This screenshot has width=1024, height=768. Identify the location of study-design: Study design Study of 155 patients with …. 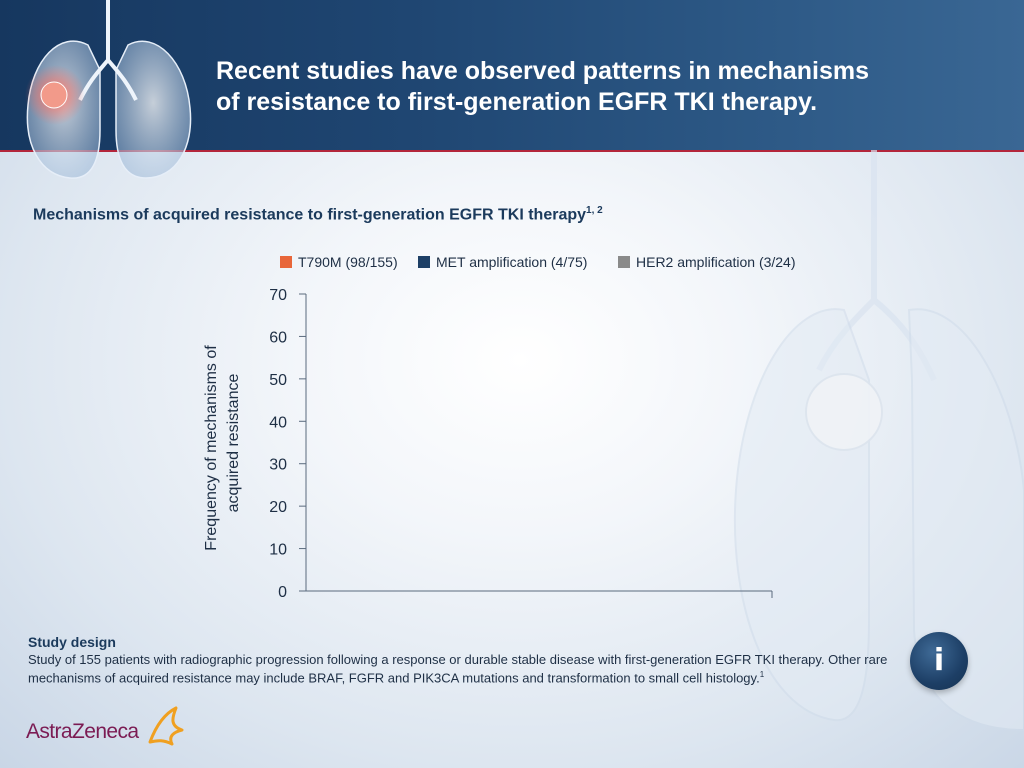
(458, 659).